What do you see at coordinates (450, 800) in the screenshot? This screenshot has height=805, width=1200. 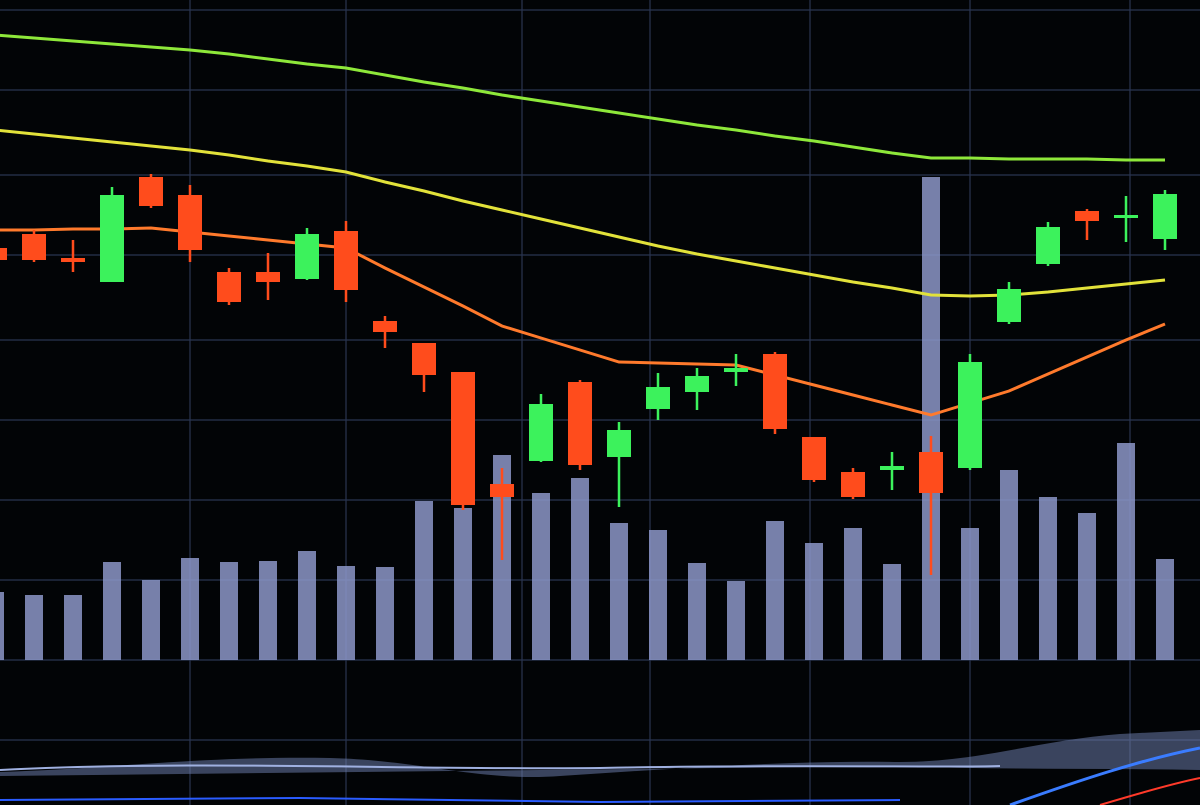 I see `lower-line` at bounding box center [450, 800].